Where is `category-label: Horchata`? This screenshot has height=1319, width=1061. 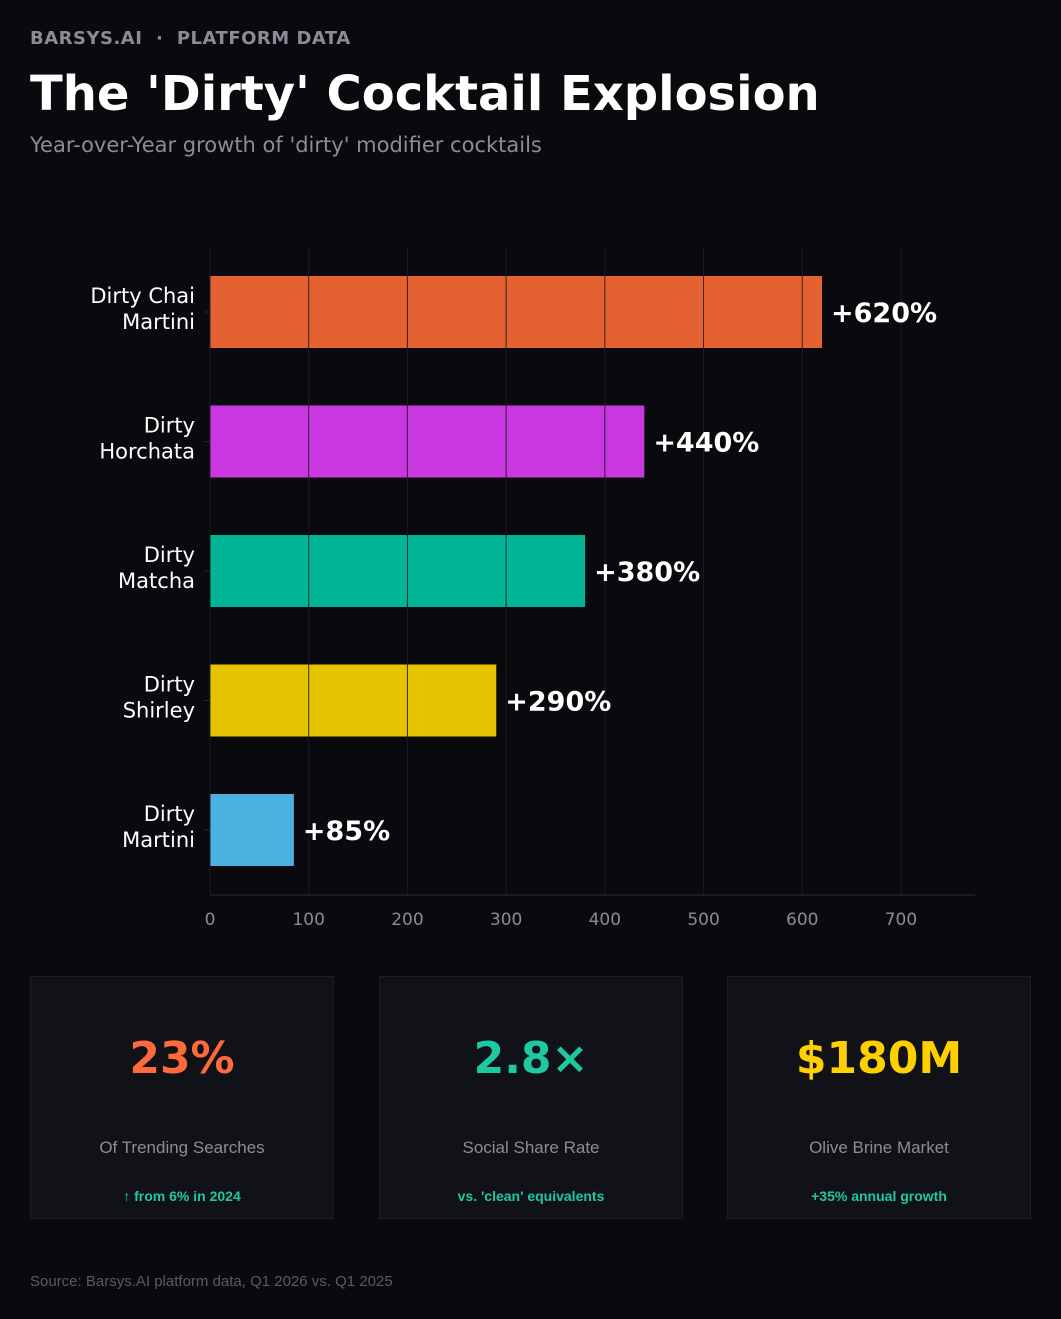 category-label: Horchata is located at coordinates (147, 452).